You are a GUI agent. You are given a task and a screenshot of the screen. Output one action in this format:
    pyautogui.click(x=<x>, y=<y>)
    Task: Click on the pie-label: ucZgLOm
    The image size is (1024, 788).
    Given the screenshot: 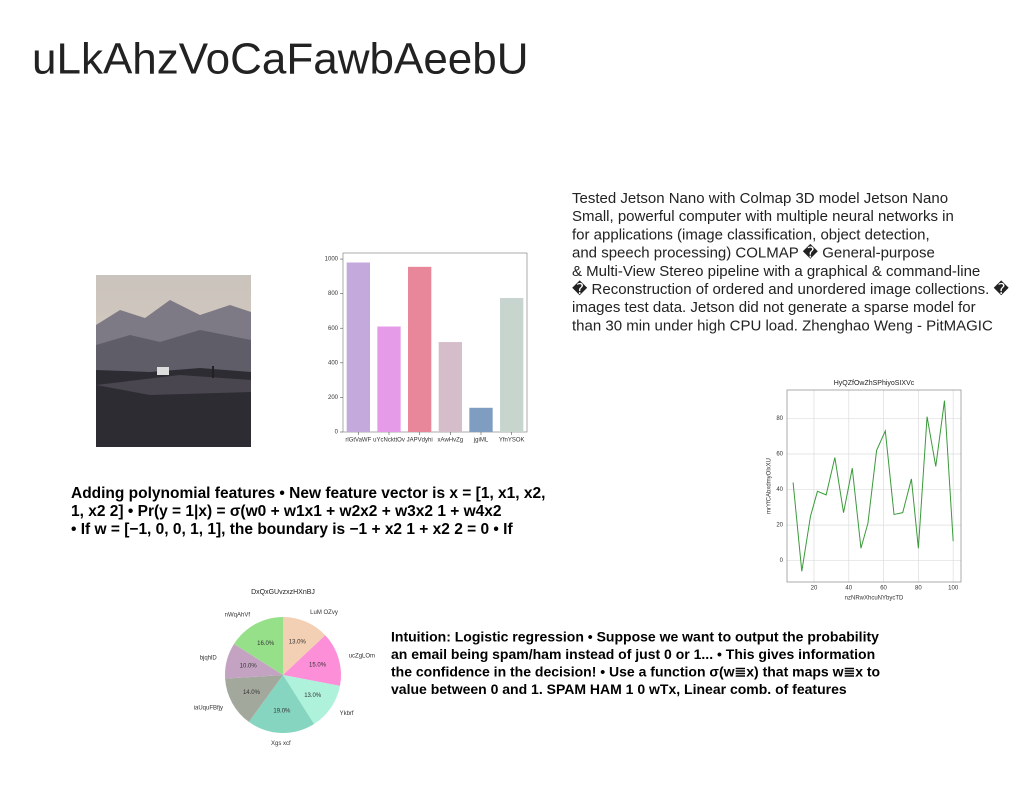 What is the action you would take?
    pyautogui.click(x=362, y=656)
    